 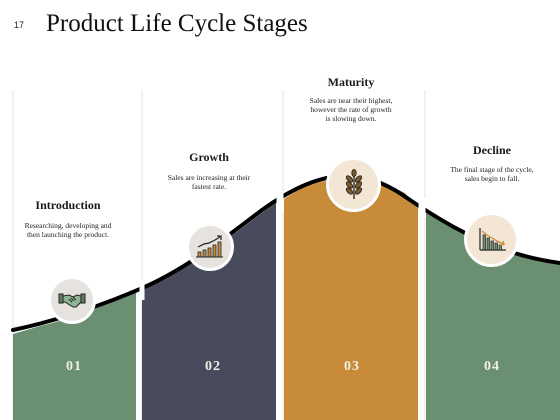 I want to click on stage-number: 04, so click(x=492, y=366).